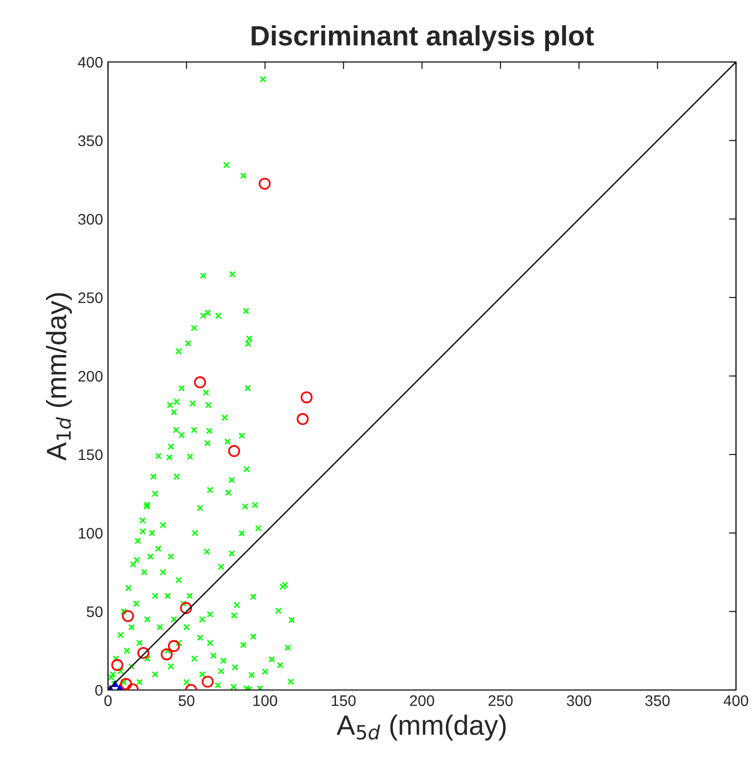 The width and height of the screenshot is (754, 773). What do you see at coordinates (423, 38) in the screenshot?
I see `chart-title: Discriminant analysis plot` at bounding box center [423, 38].